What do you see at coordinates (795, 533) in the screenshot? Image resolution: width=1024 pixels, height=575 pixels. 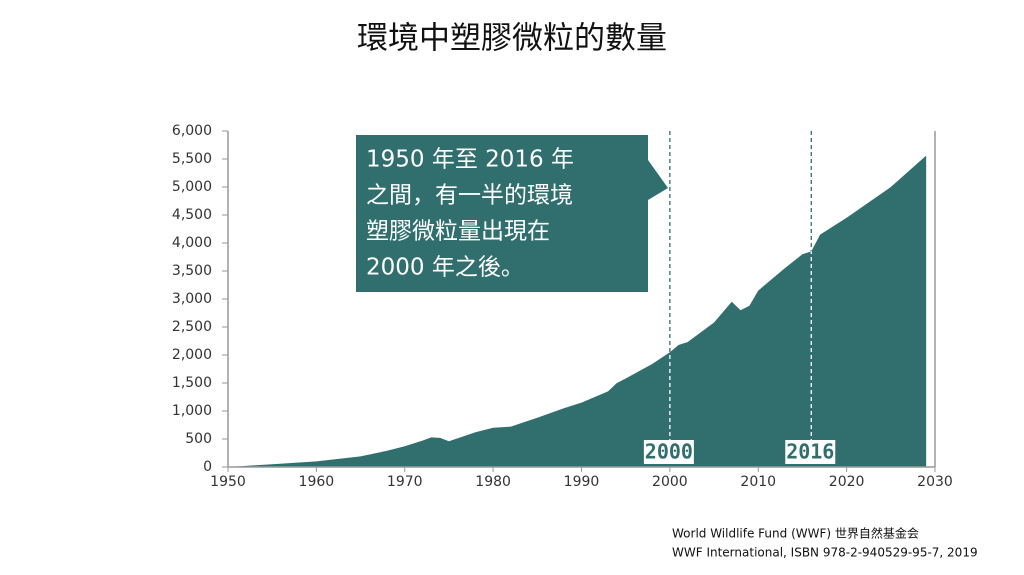 I see `source-text: World Wildlife Fund (WWF) 世界自然基金会` at bounding box center [795, 533].